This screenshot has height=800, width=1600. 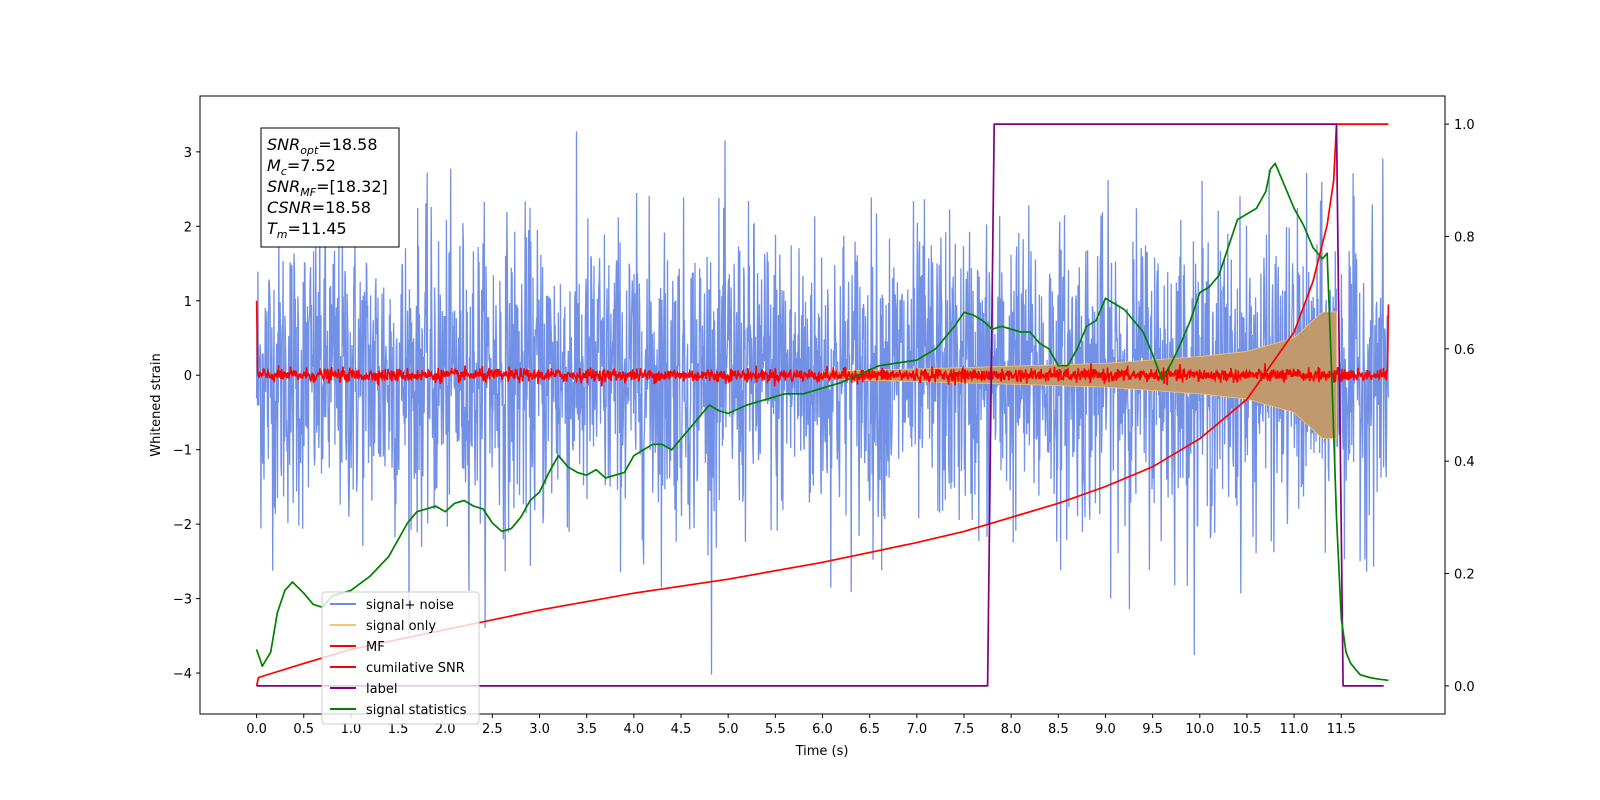 What do you see at coordinates (256, 729) in the screenshot?
I see `x-tick-label: 0.0` at bounding box center [256, 729].